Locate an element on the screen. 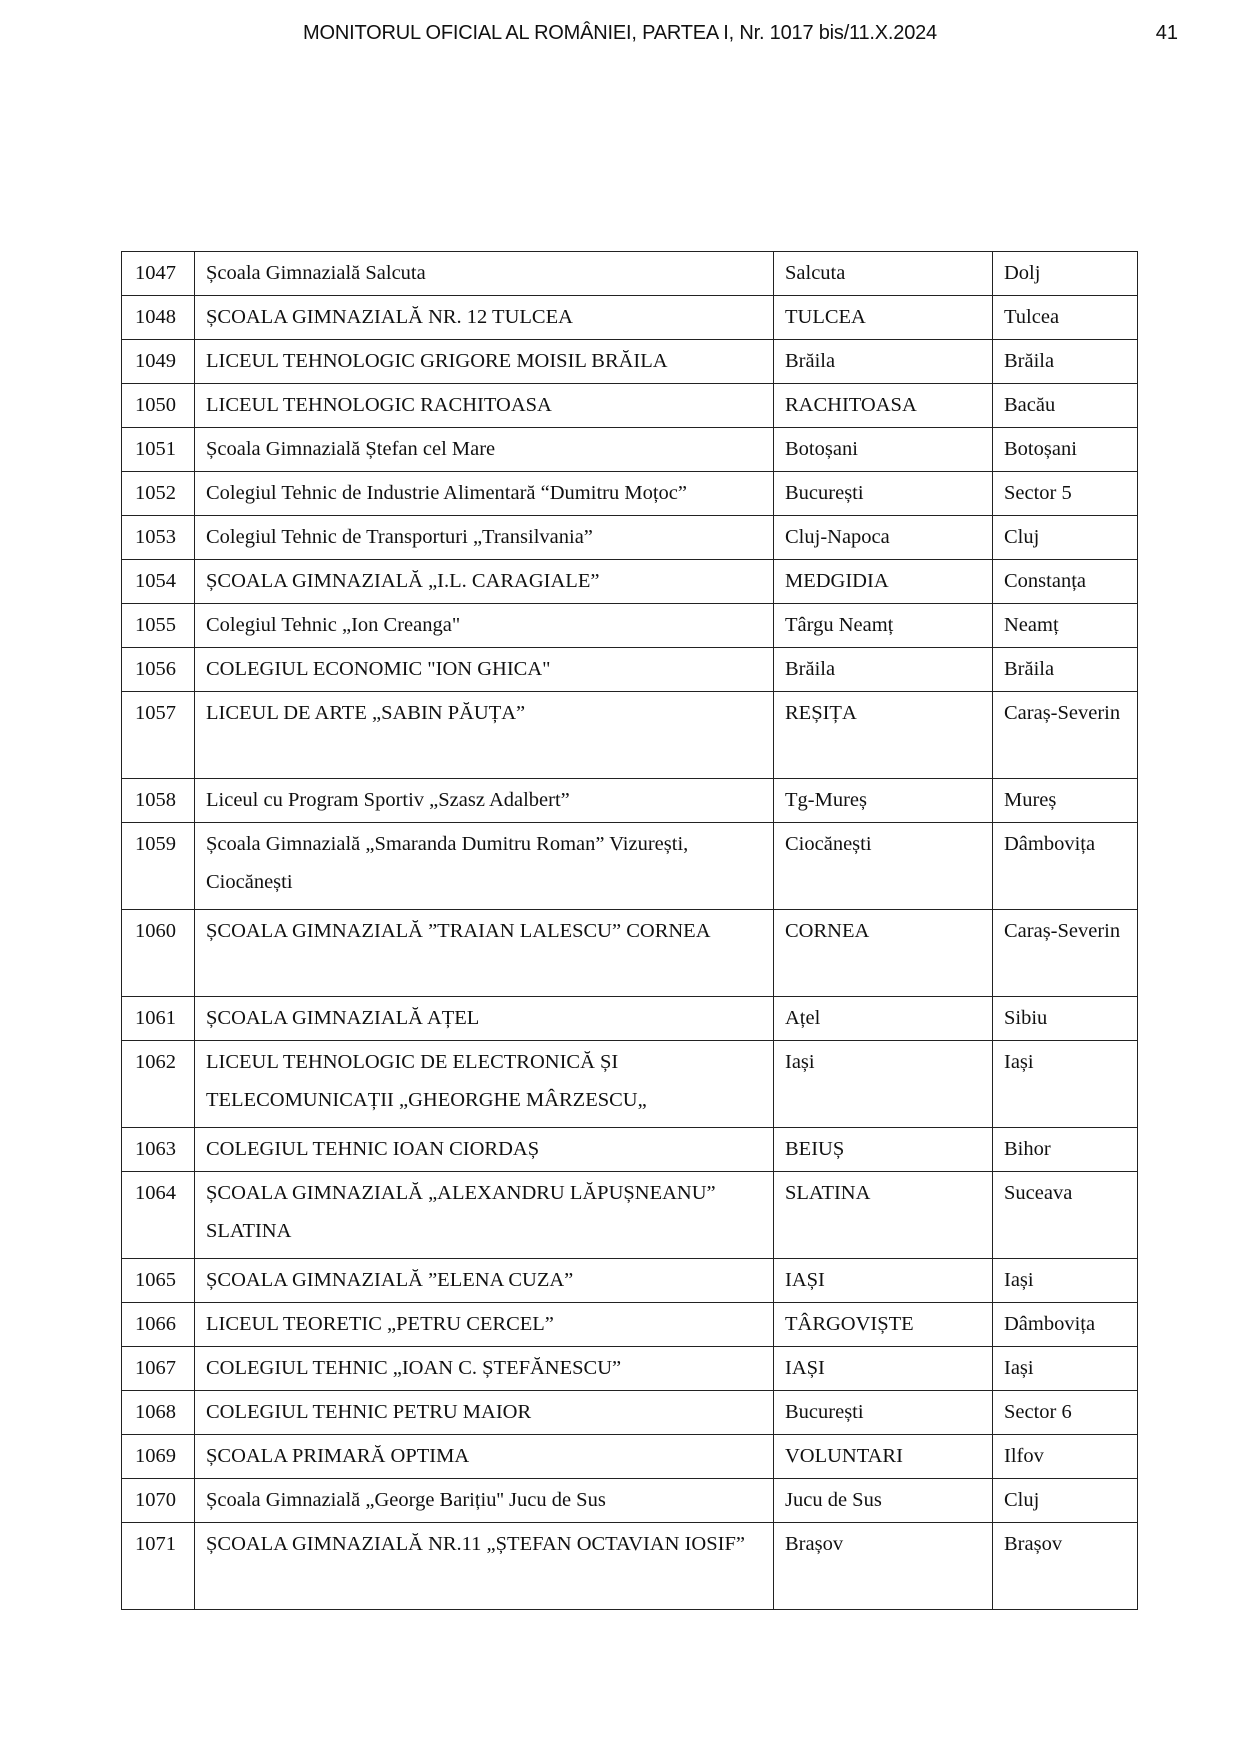  row-number-cell: 1059 is located at coordinates (158, 866).